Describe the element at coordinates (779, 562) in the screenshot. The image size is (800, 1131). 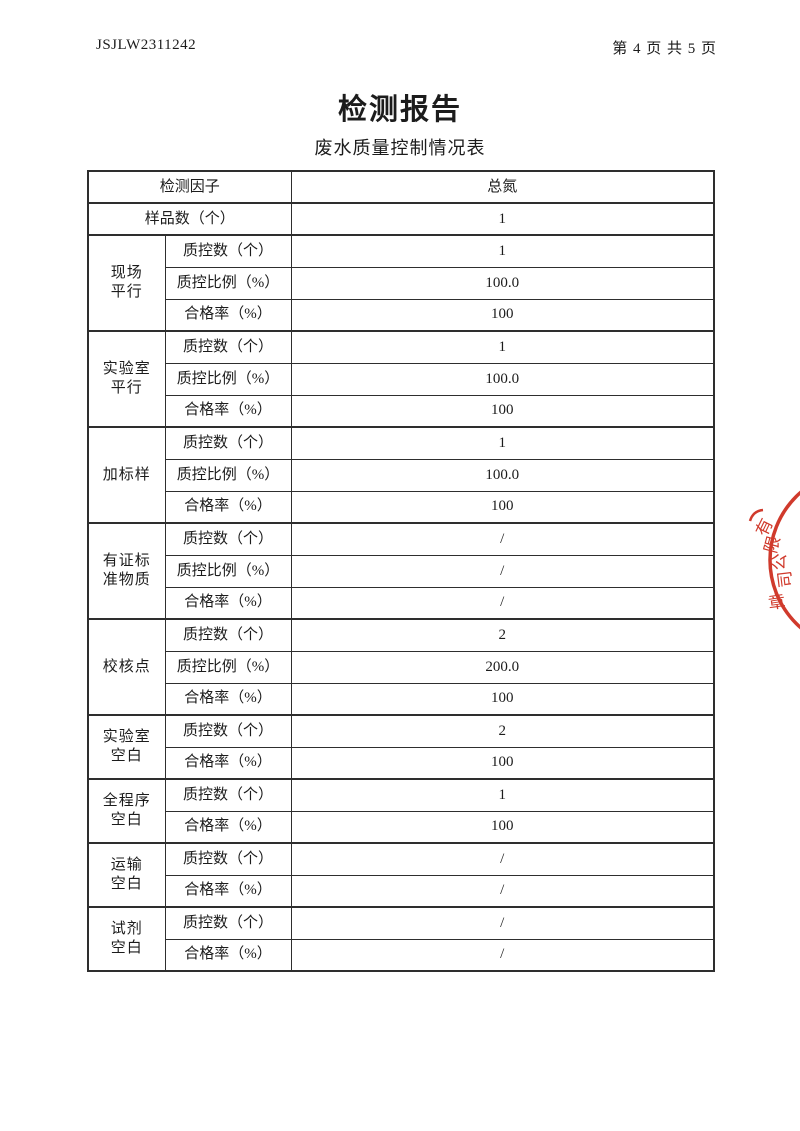
I see `seal-arc-char: 公` at that location.